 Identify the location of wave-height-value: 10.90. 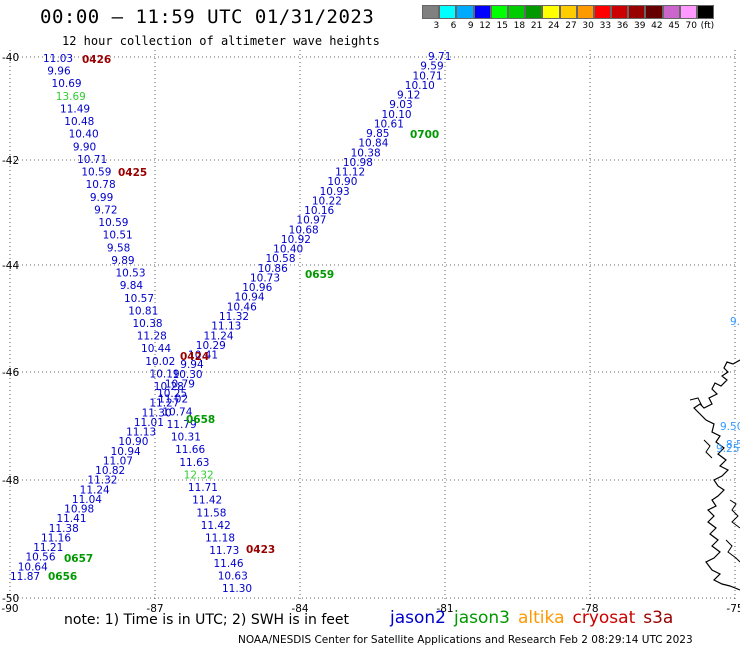
(133, 442).